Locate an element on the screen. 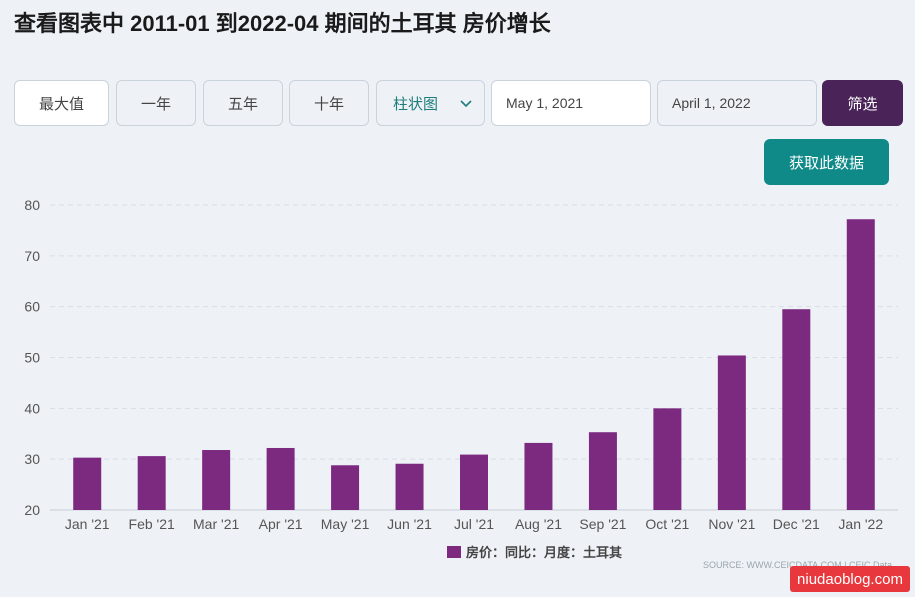  x-tick-label: Aug '21 is located at coordinates (538, 524).